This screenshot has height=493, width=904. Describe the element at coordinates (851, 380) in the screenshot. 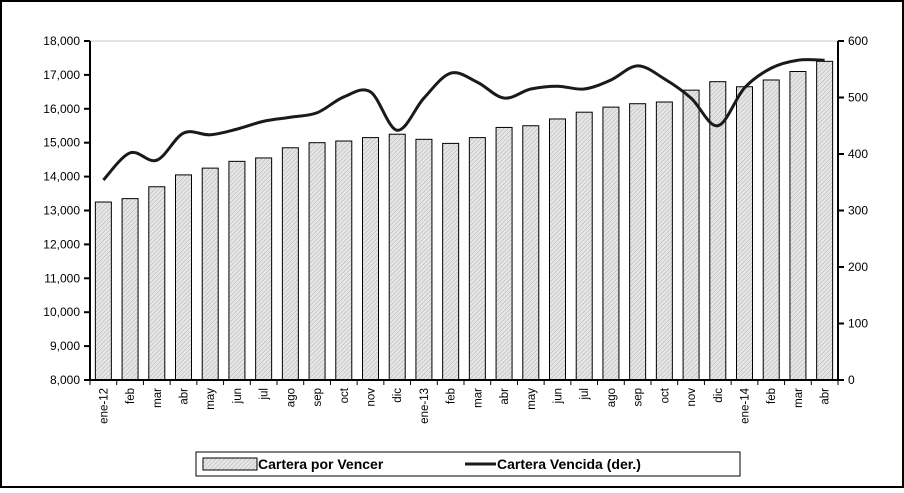

I see `y2-tick-label: 0` at that location.